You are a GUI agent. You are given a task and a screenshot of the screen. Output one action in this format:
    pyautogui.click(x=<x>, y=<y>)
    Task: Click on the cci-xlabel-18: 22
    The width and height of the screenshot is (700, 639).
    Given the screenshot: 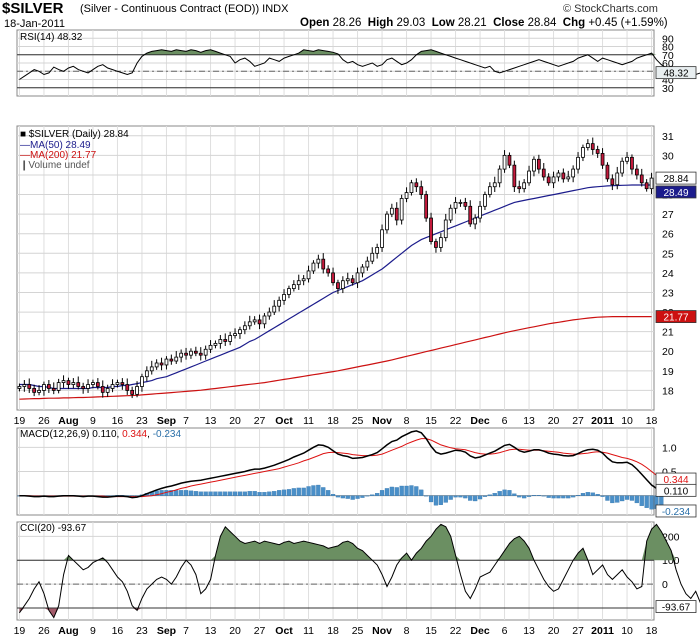 What is the action you would take?
    pyautogui.click(x=456, y=631)
    